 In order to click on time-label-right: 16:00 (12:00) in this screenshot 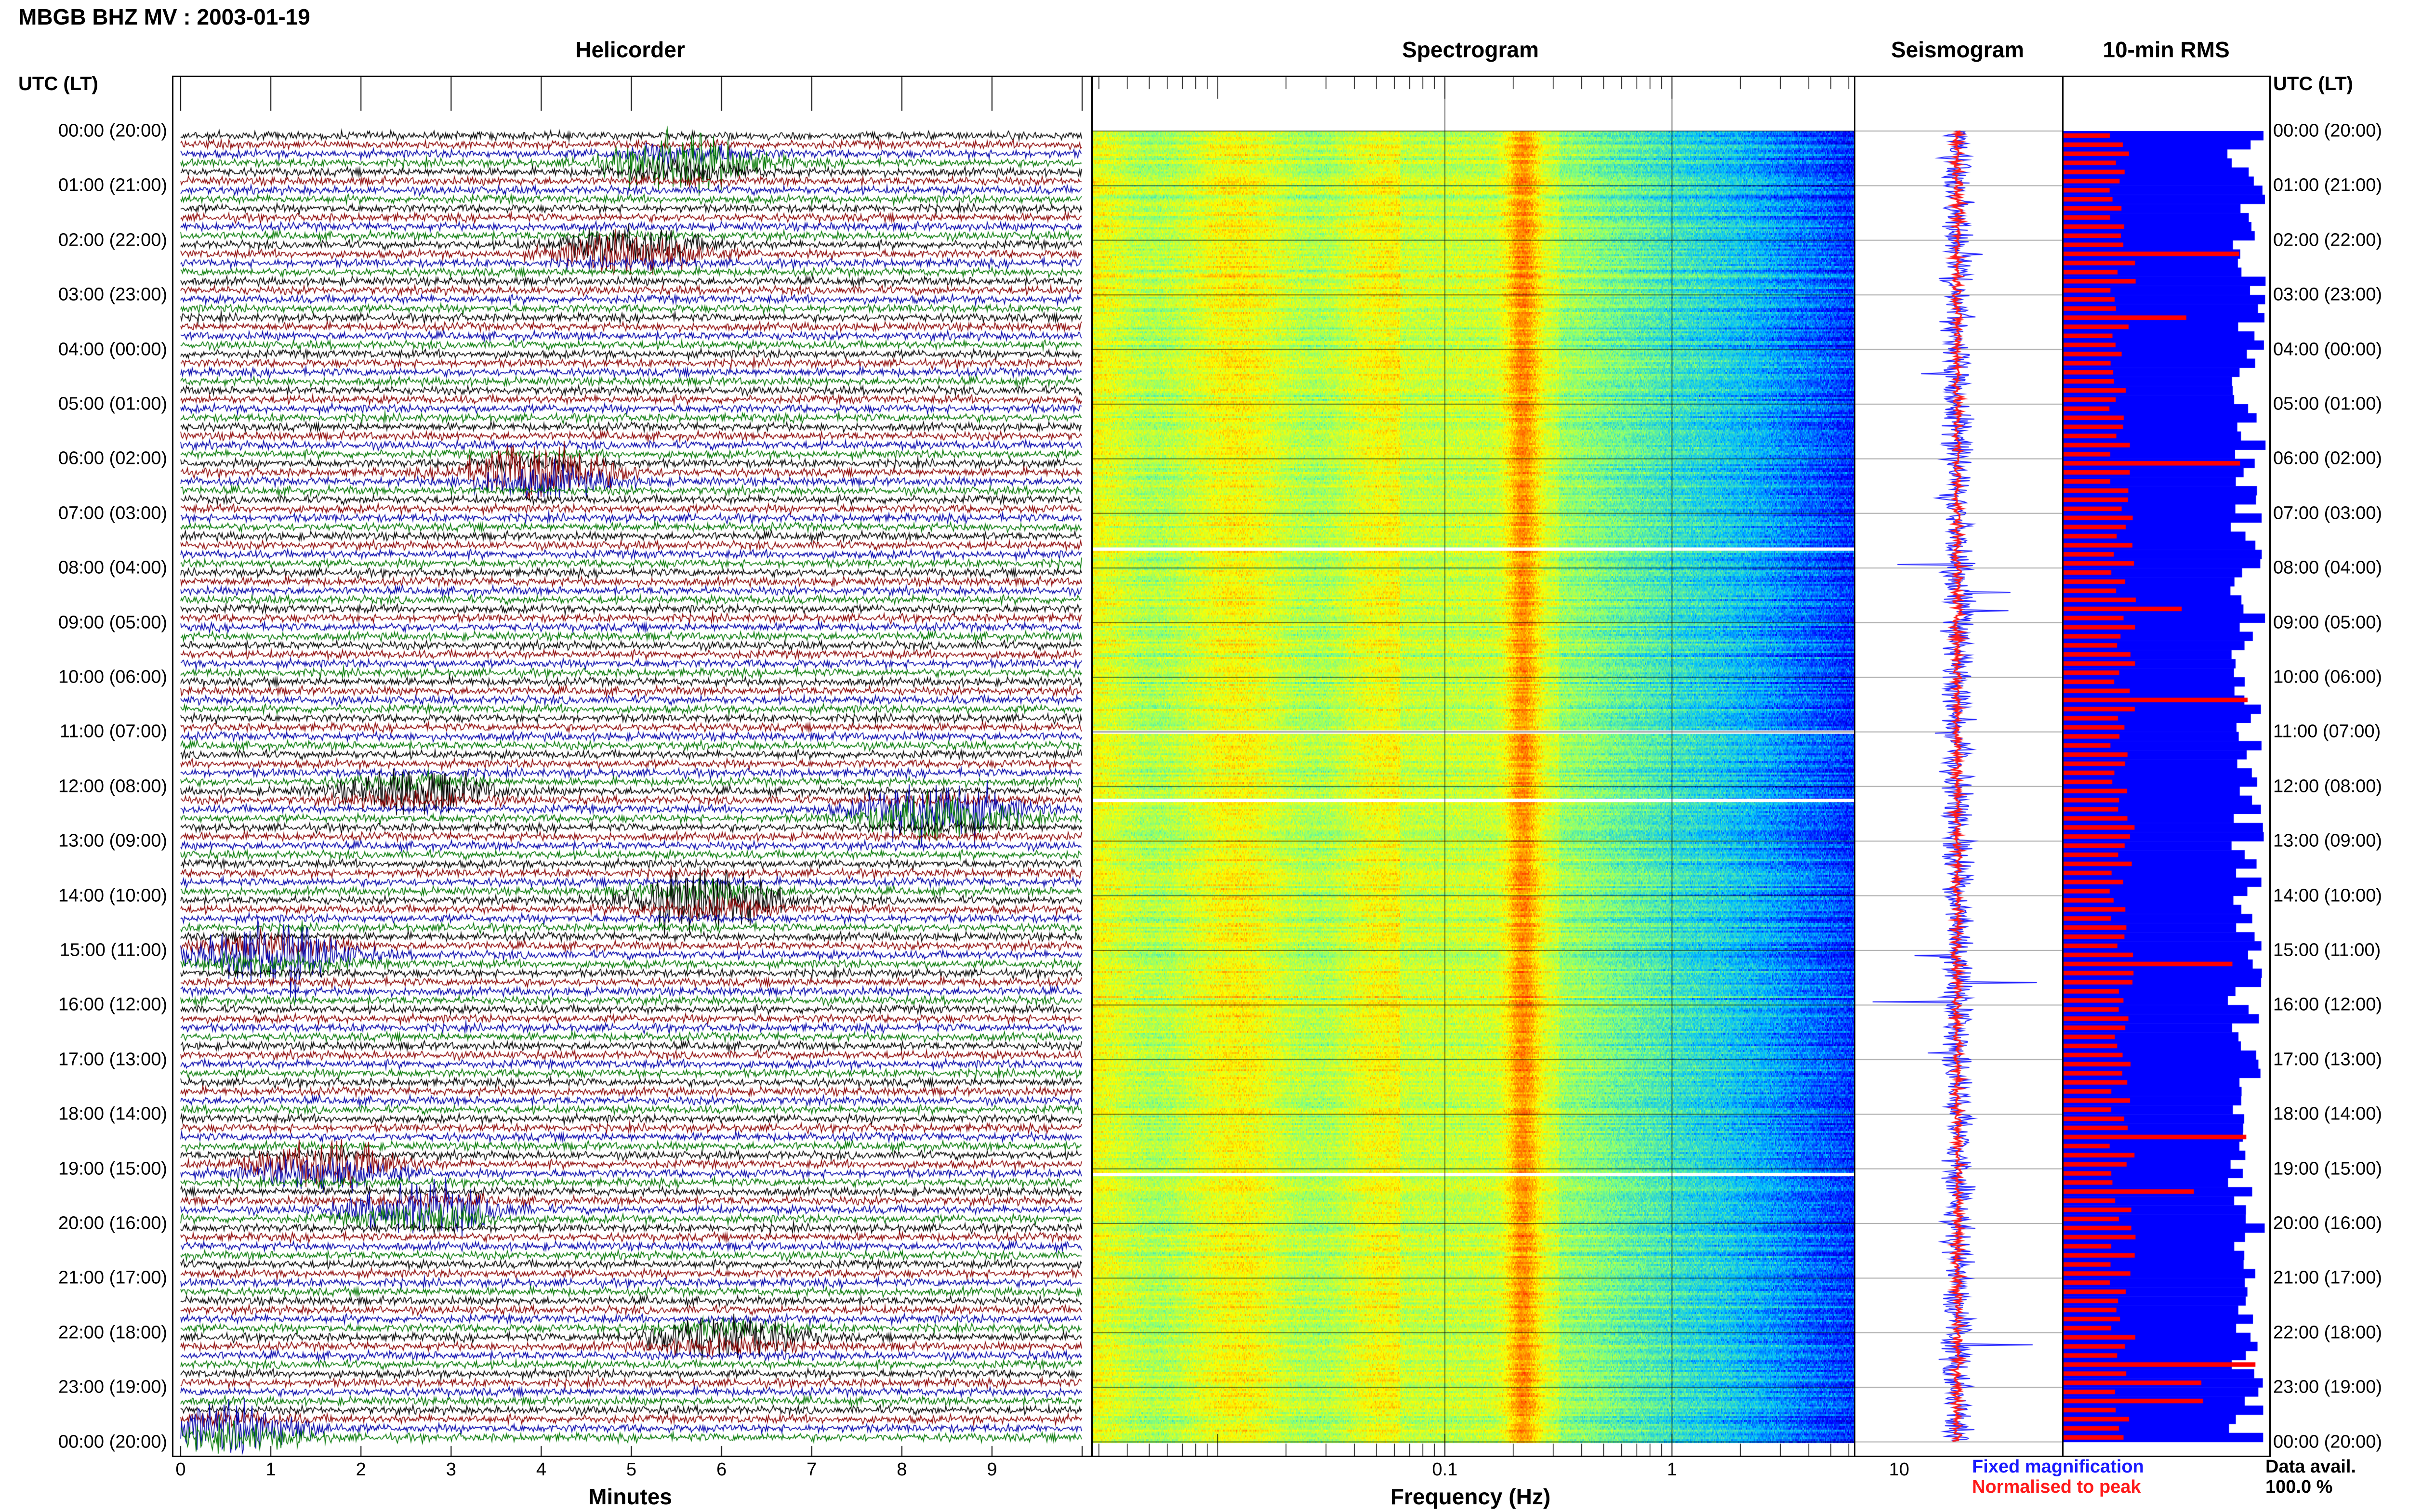, I will do `click(2328, 1004)`.